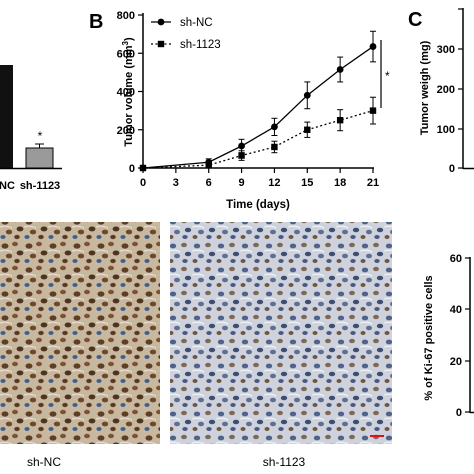 This screenshot has width=474, height=474. Describe the element at coordinates (467, 335) in the screenshot. I see `ki67-ticks` at that location.